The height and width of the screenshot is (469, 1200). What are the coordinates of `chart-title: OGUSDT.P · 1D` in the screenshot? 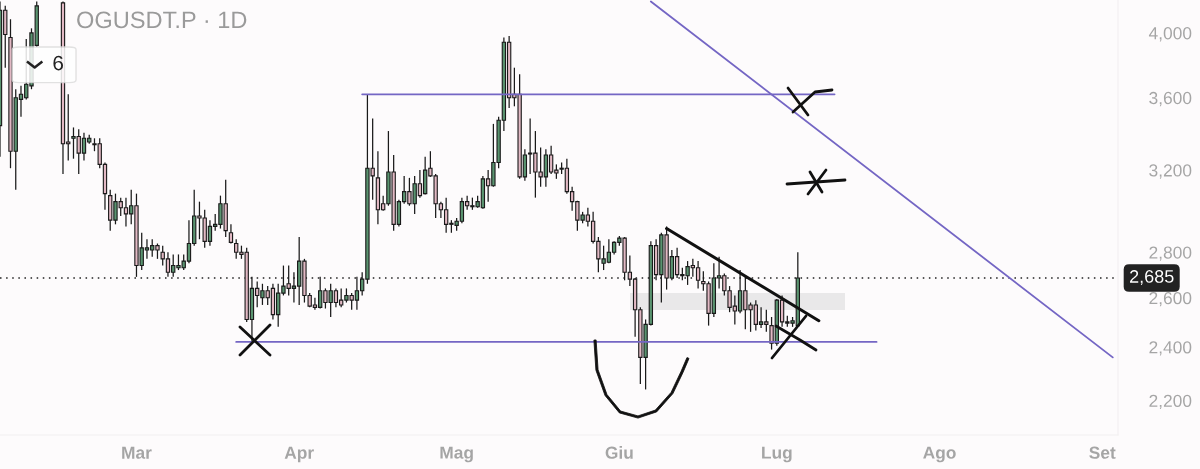 It's located at (162, 20).